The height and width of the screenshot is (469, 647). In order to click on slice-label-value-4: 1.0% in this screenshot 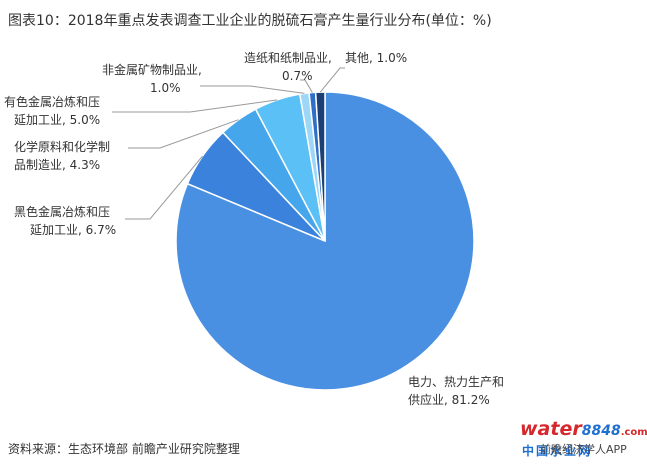, I will do `click(165, 88)`.